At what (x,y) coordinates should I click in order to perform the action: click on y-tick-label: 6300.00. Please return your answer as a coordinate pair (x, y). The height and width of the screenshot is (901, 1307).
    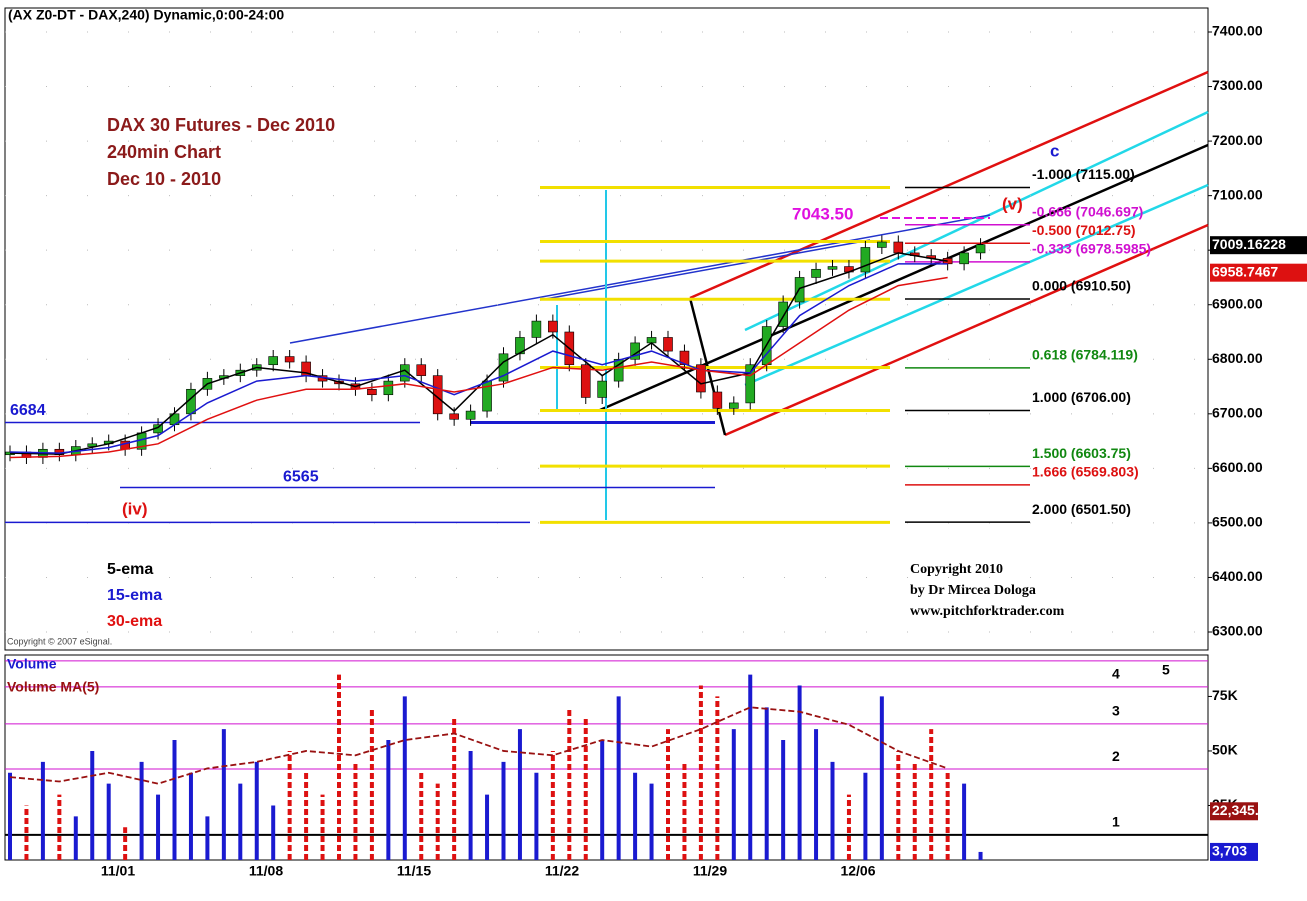
    Looking at the image, I should click on (1237, 631).